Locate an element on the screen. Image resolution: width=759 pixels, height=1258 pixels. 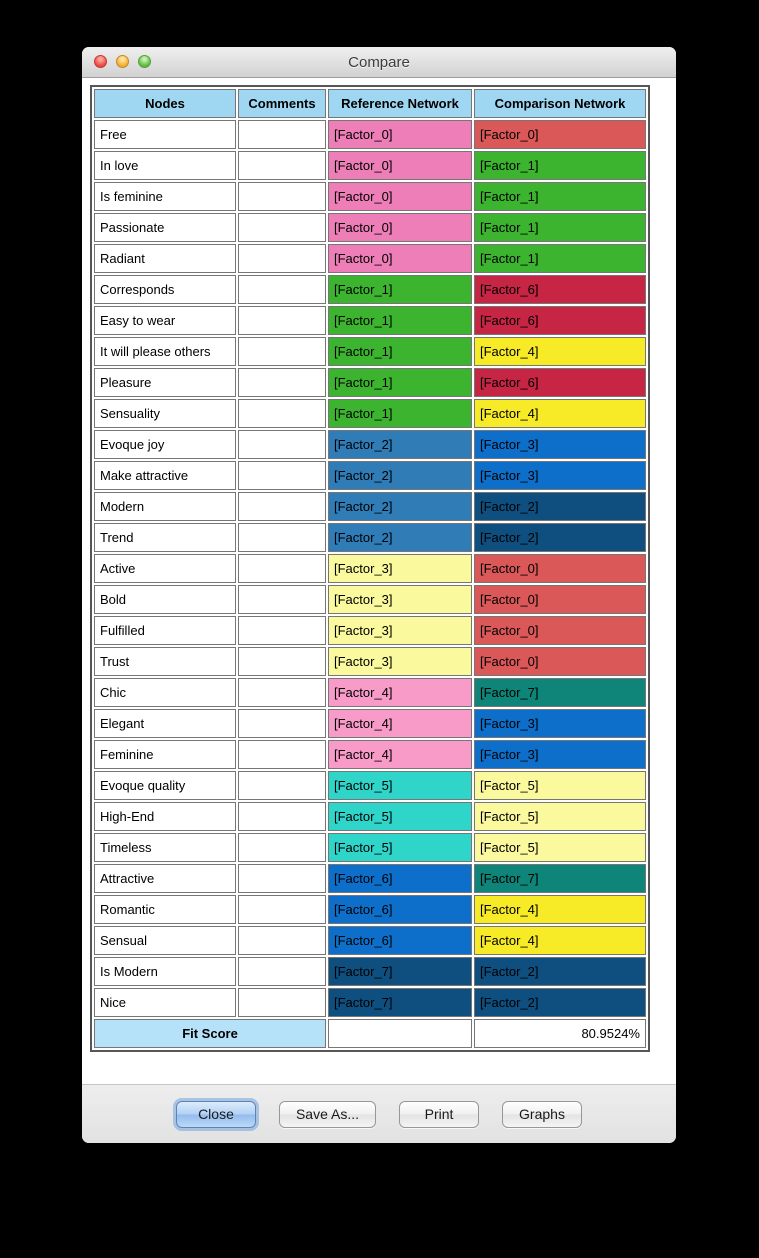
close-window-icon is located at coordinates (100, 61).